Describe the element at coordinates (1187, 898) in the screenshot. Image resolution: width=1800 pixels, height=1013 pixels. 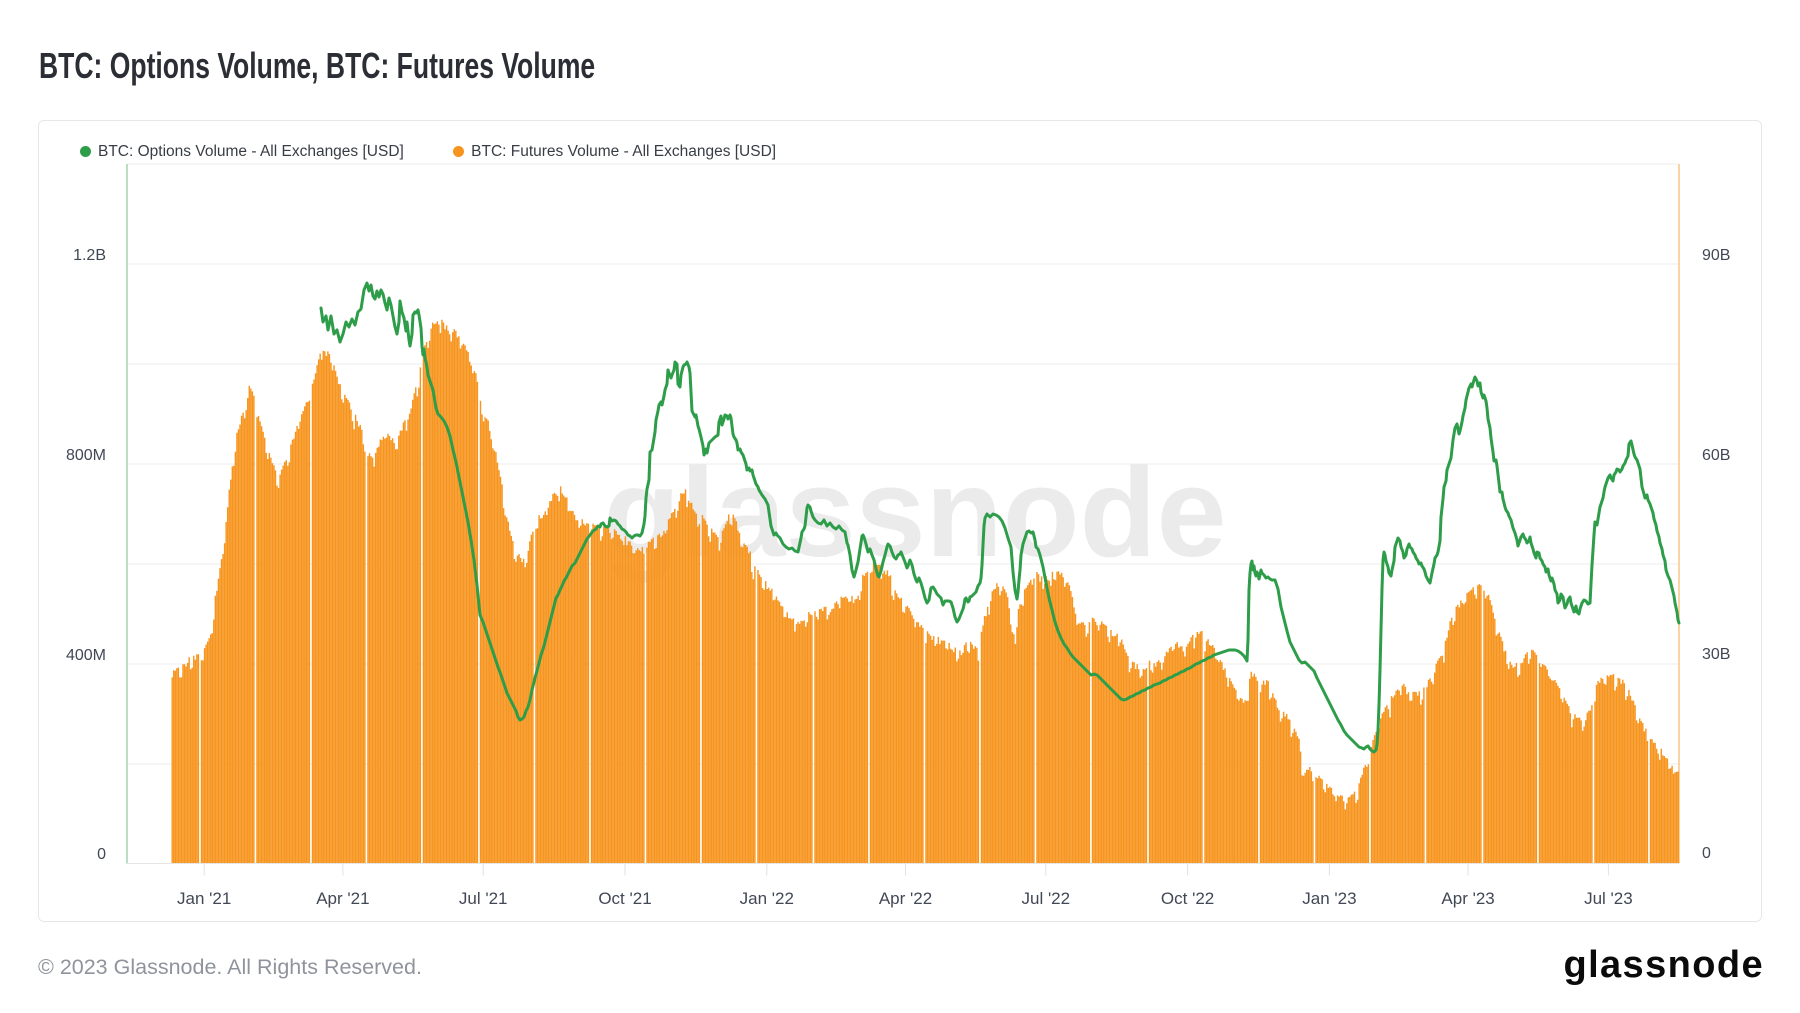
I see `svg-text: Oct '22` at that location.